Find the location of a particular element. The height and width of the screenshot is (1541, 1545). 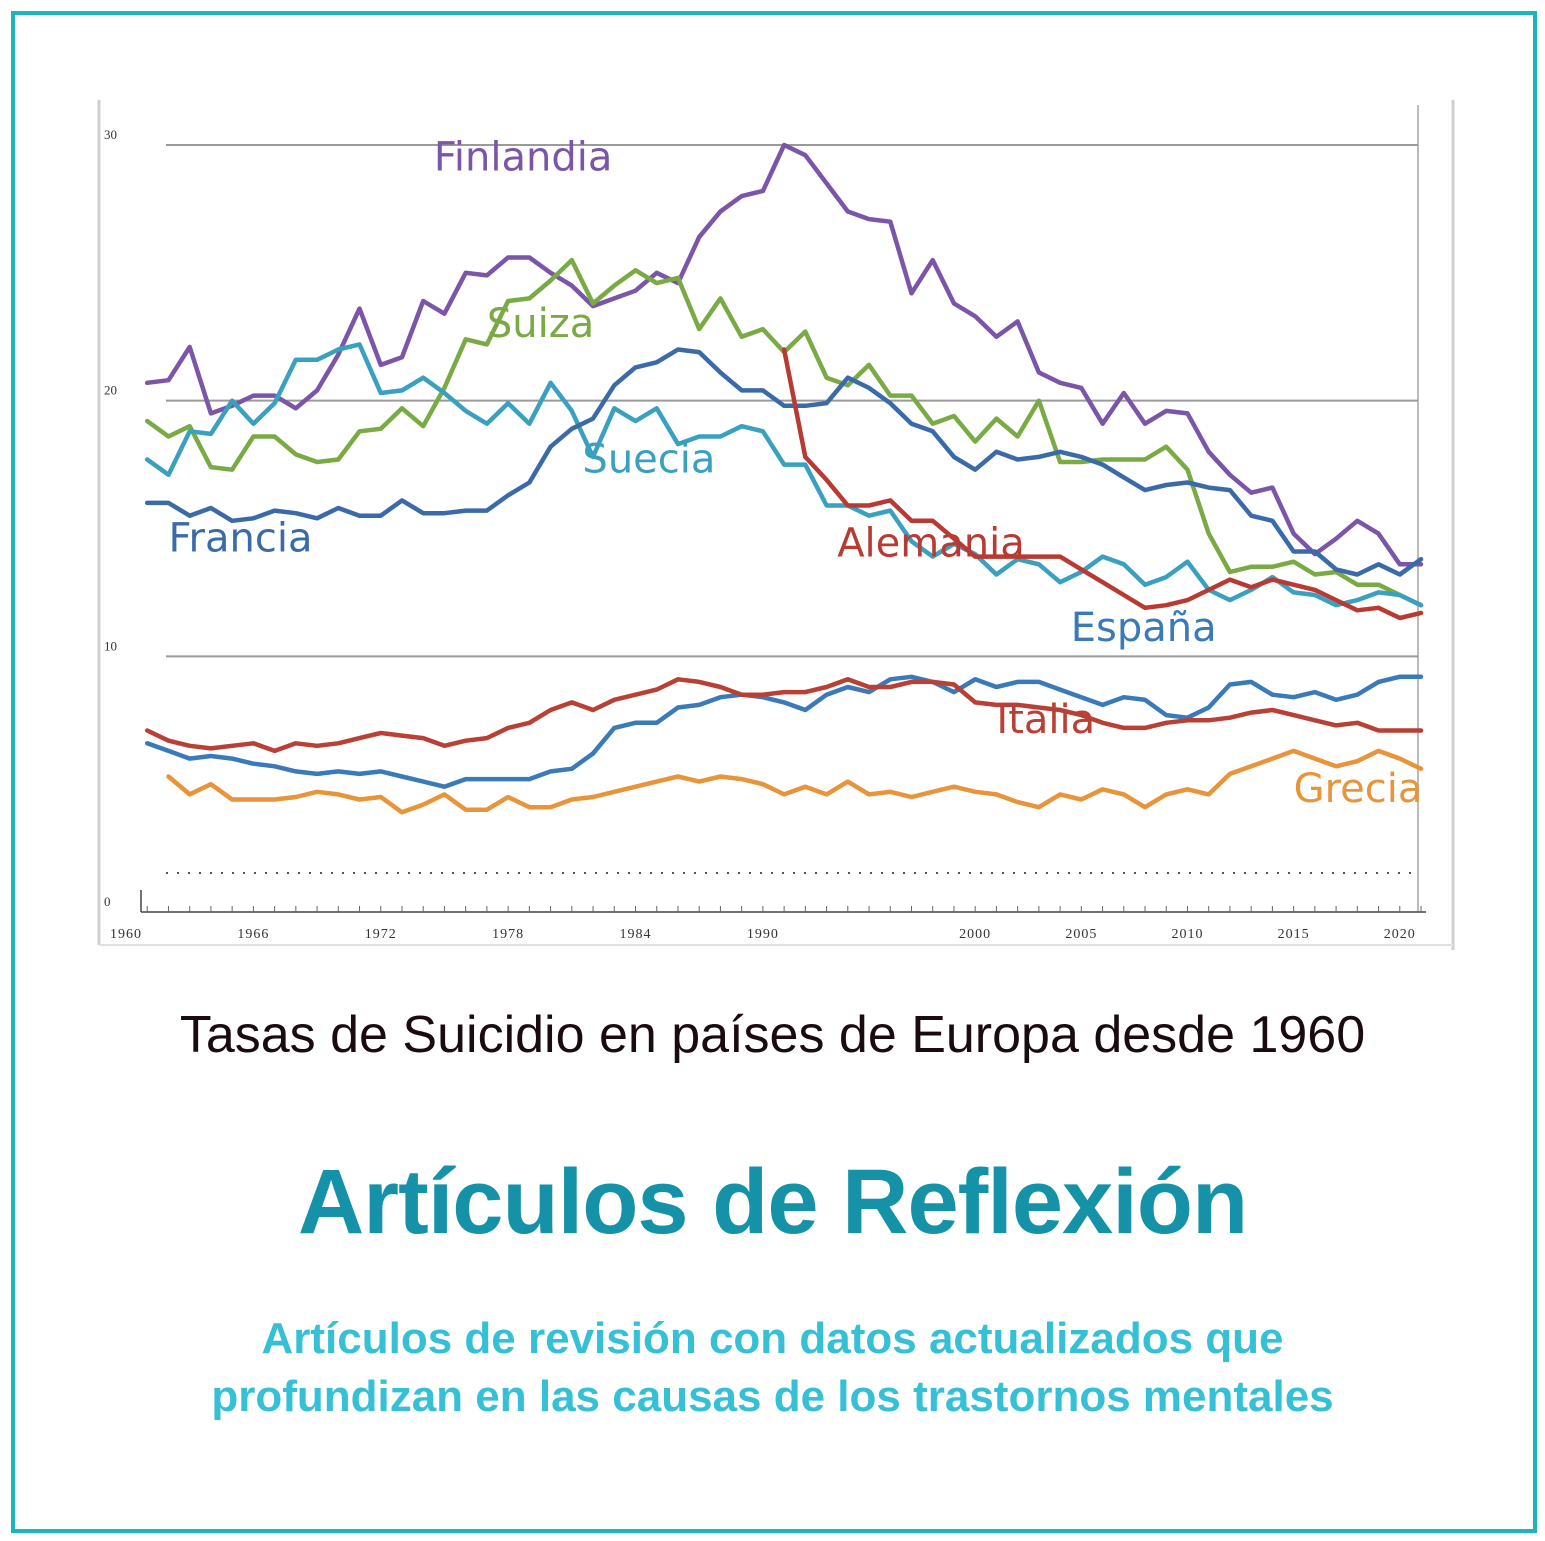

series-label-grecia: Grecia is located at coordinates (1358, 789).